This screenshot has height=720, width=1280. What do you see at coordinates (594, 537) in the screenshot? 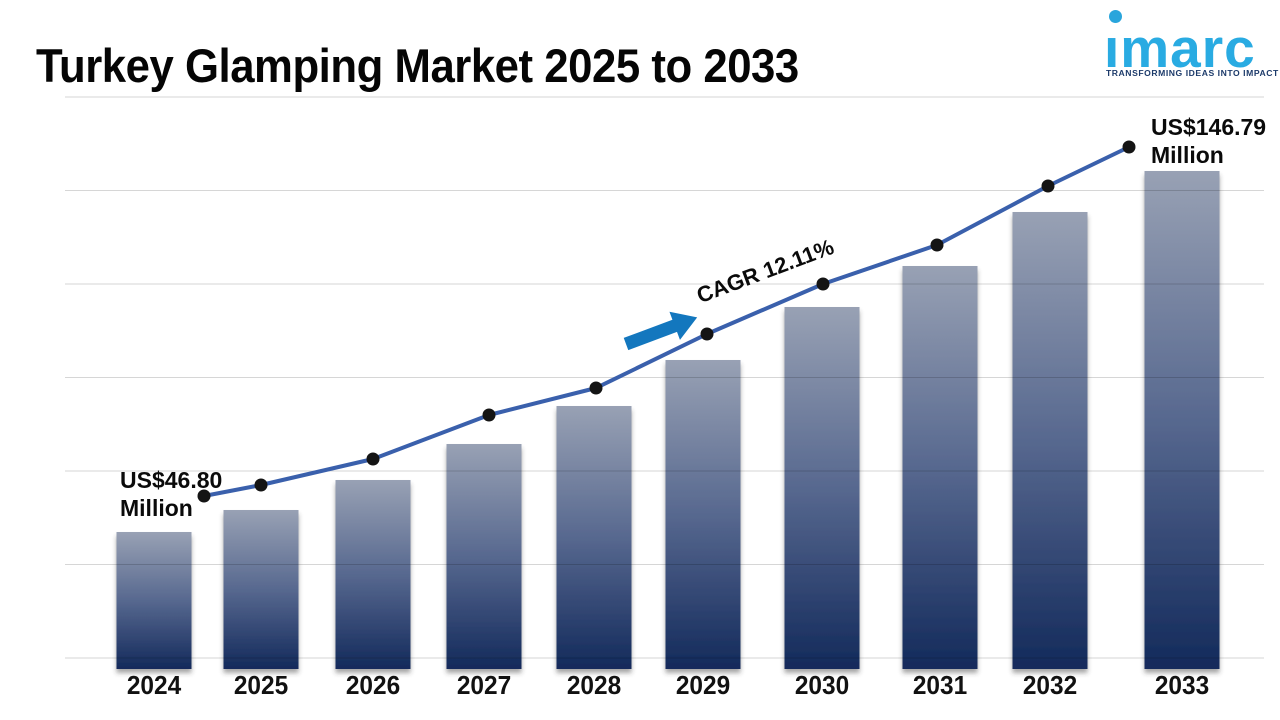
I see `bar-2028` at bounding box center [594, 537].